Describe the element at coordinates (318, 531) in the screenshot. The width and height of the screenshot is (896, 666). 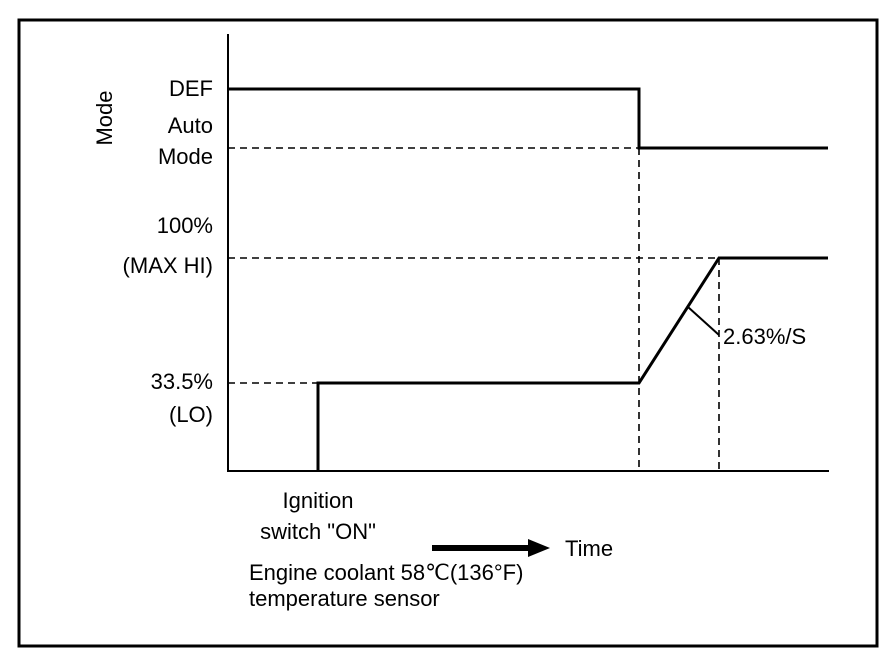
I see `ignition-label-line2: switch "ON"` at that location.